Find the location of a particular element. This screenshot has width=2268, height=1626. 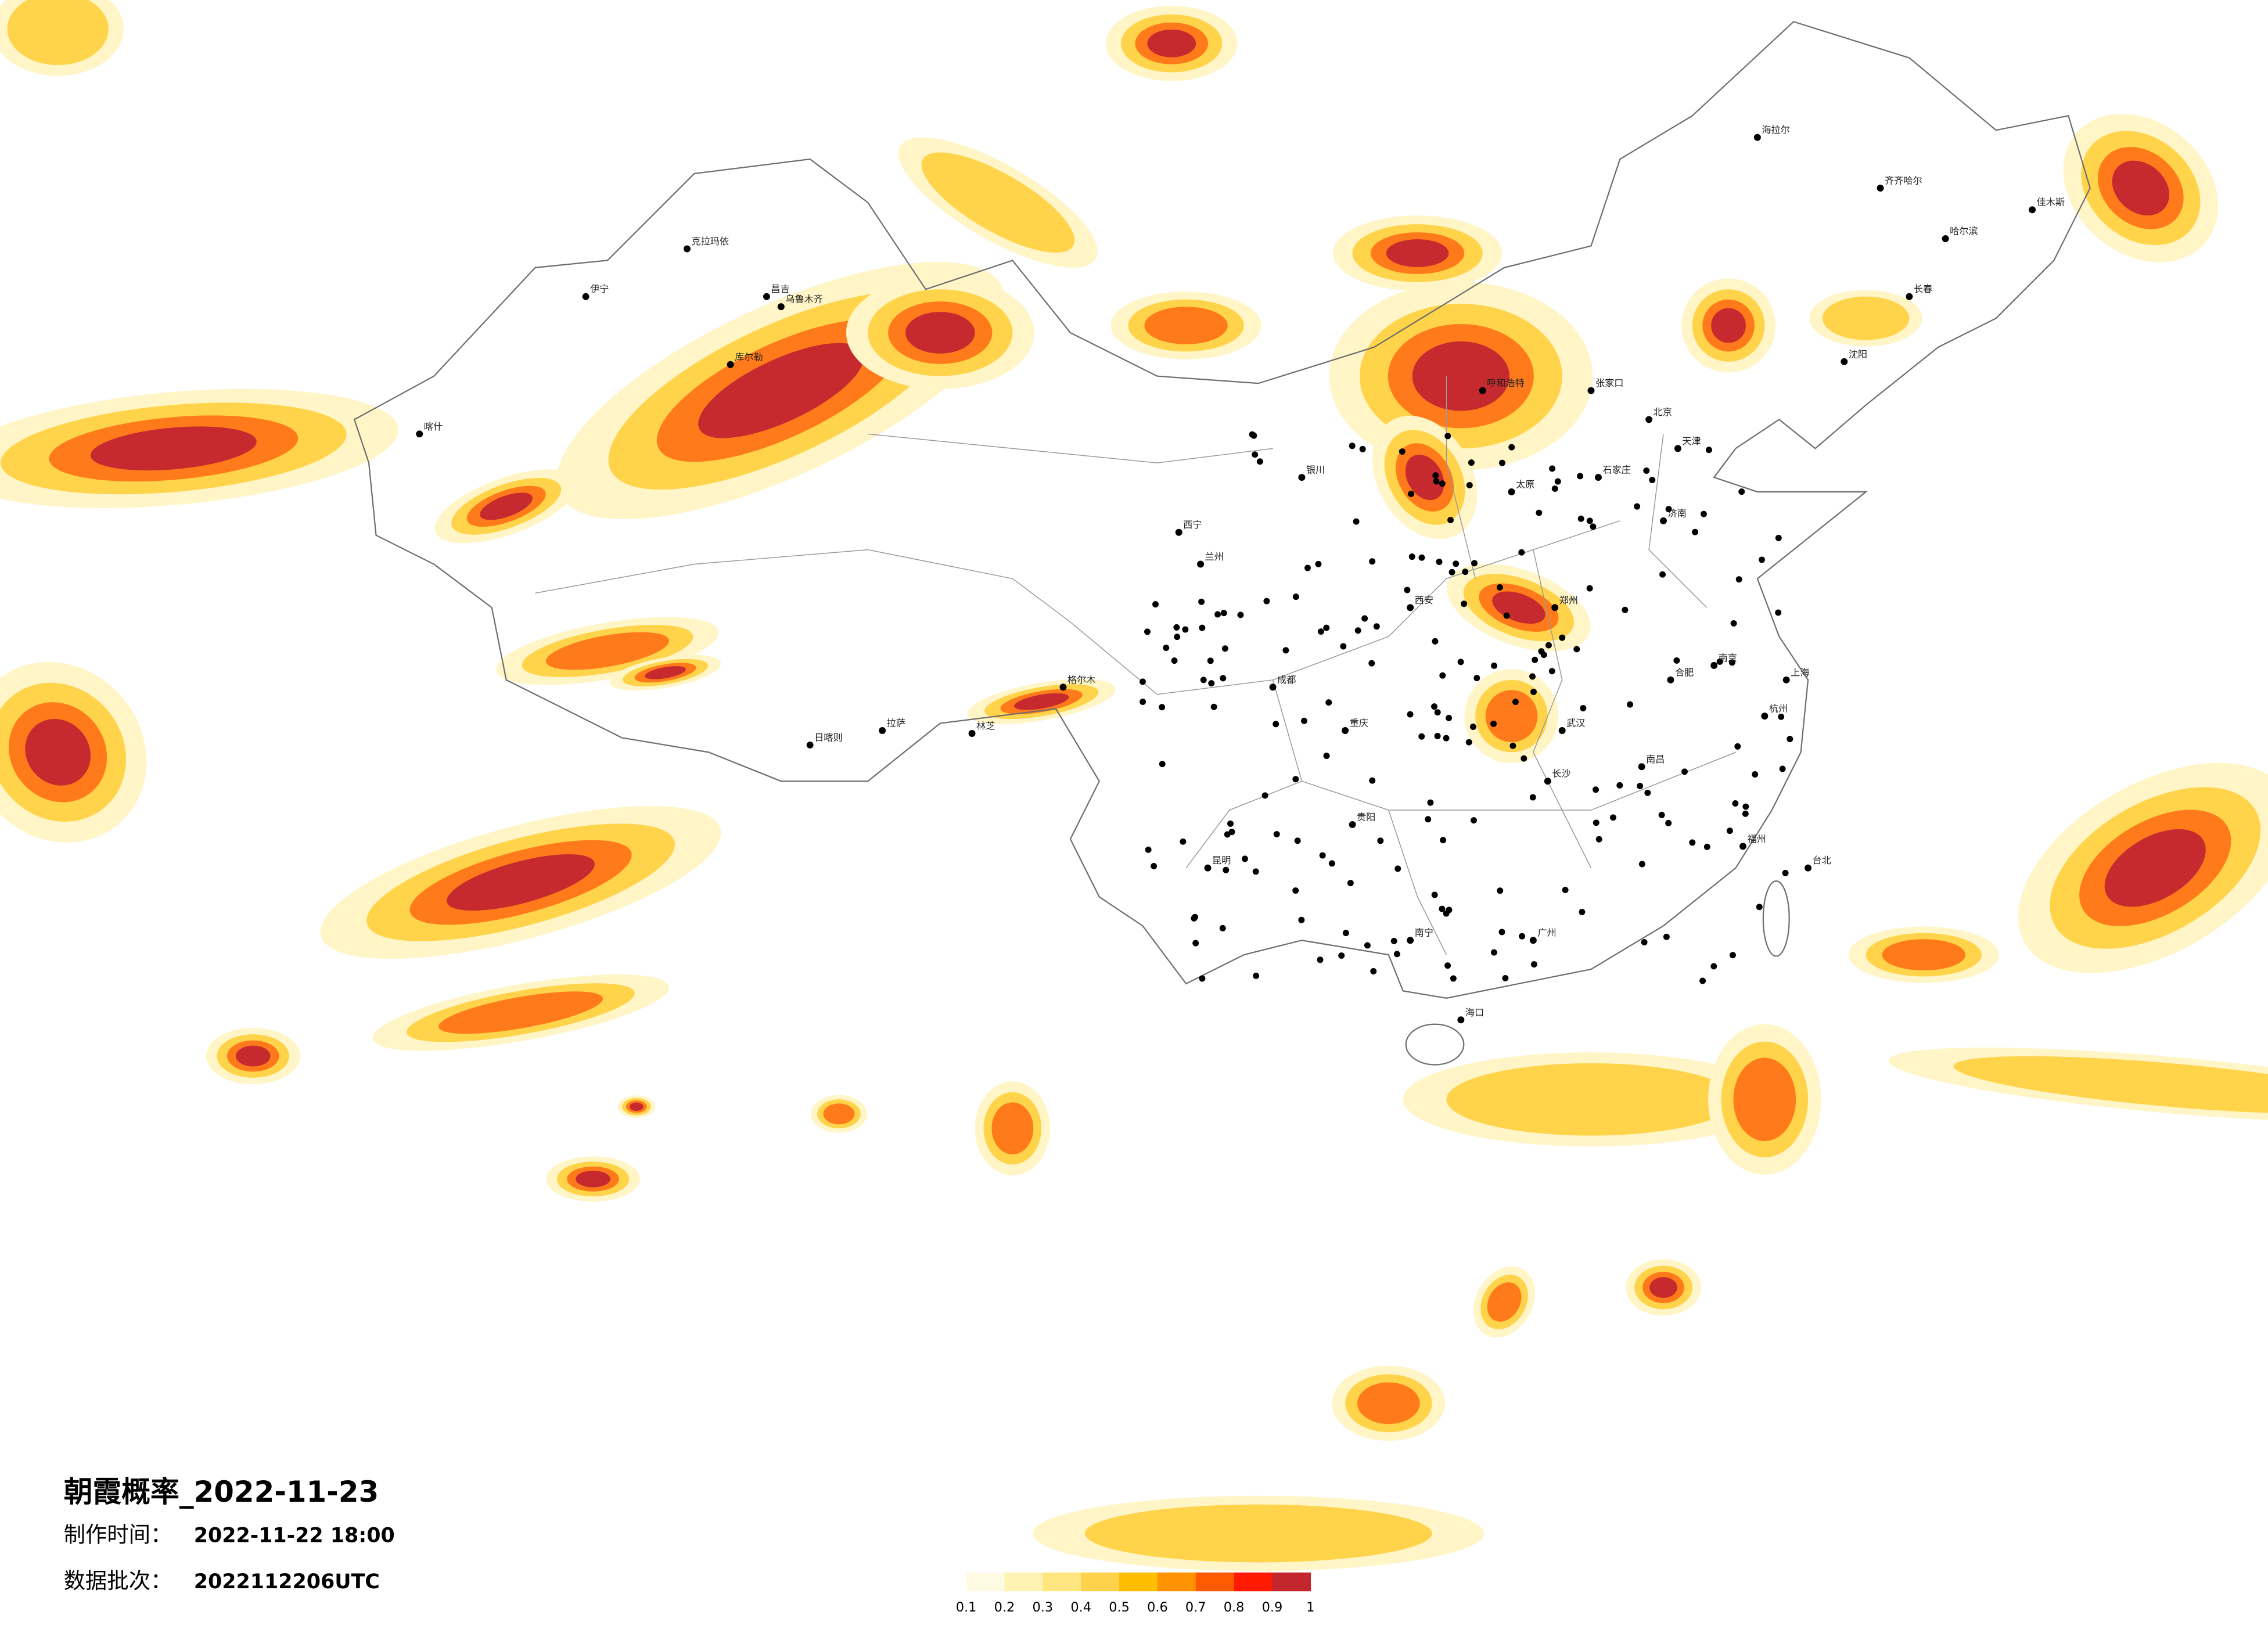

city-label: 伊宁 is located at coordinates (599, 288).